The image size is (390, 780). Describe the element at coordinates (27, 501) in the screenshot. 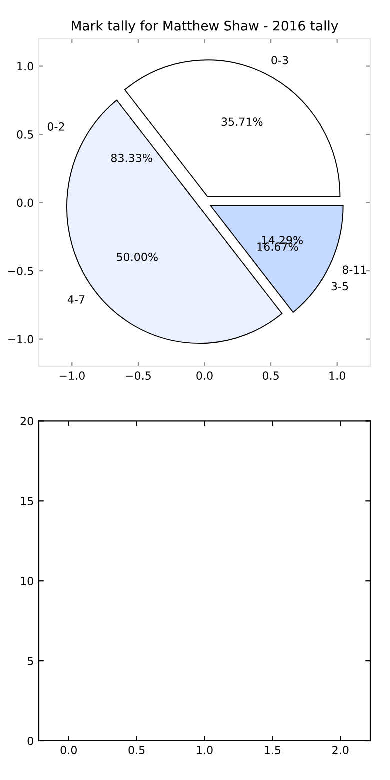

I see `y-tick-label: 15` at that location.